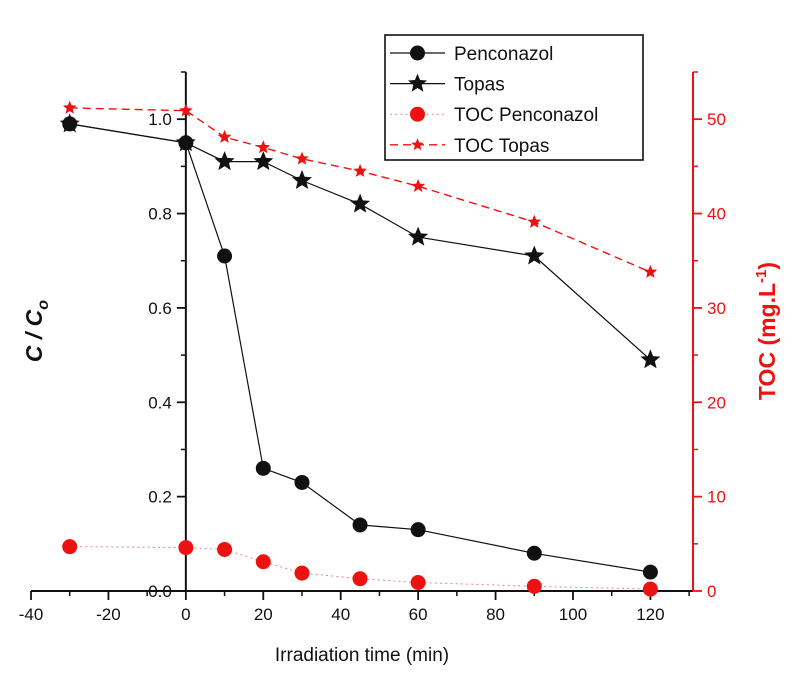 The width and height of the screenshot is (809, 685). What do you see at coordinates (362, 655) in the screenshot?
I see `x-axis-title: Irradiation time (min)` at bounding box center [362, 655].